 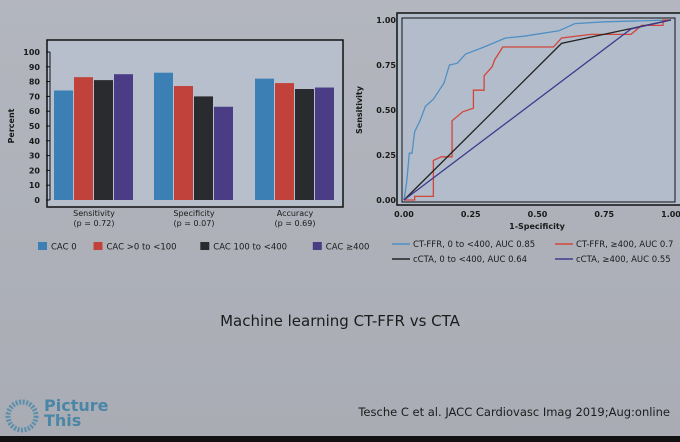 I want to click on x-tick-label: 1.00, so click(x=670, y=214).